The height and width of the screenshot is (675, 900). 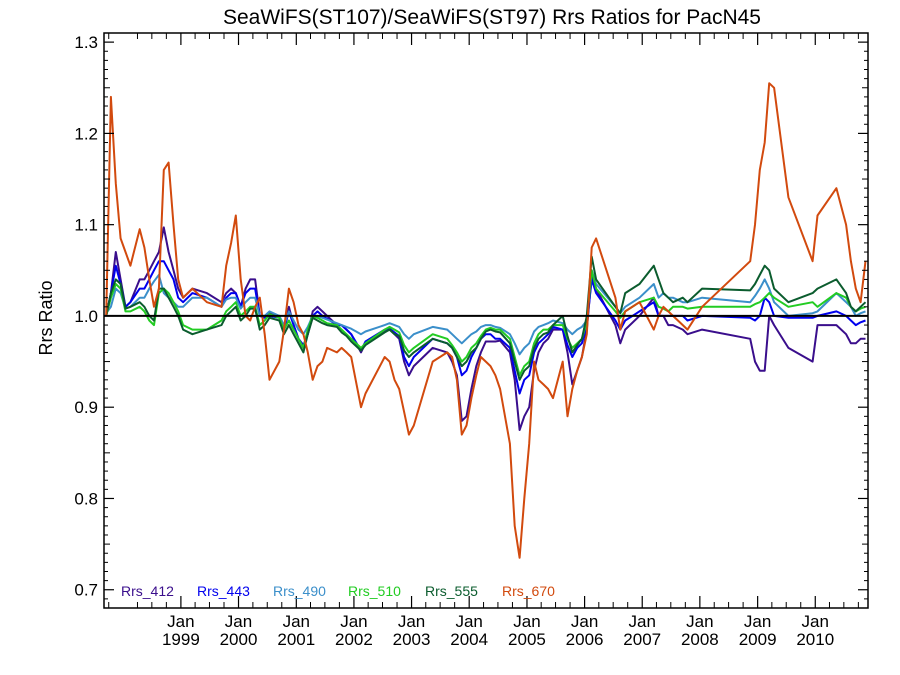 What do you see at coordinates (86, 42) in the screenshot?
I see `y-tick-label: 1.3` at bounding box center [86, 42].